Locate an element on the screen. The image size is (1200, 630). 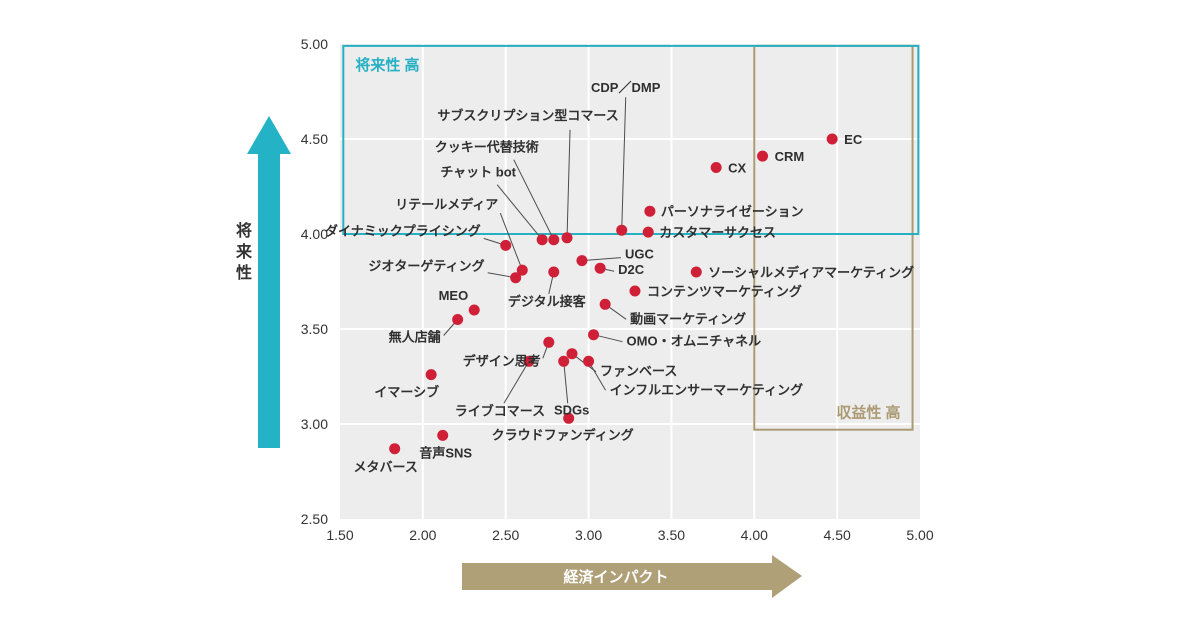
y-tick-label: 3.50 is located at coordinates (314, 329).